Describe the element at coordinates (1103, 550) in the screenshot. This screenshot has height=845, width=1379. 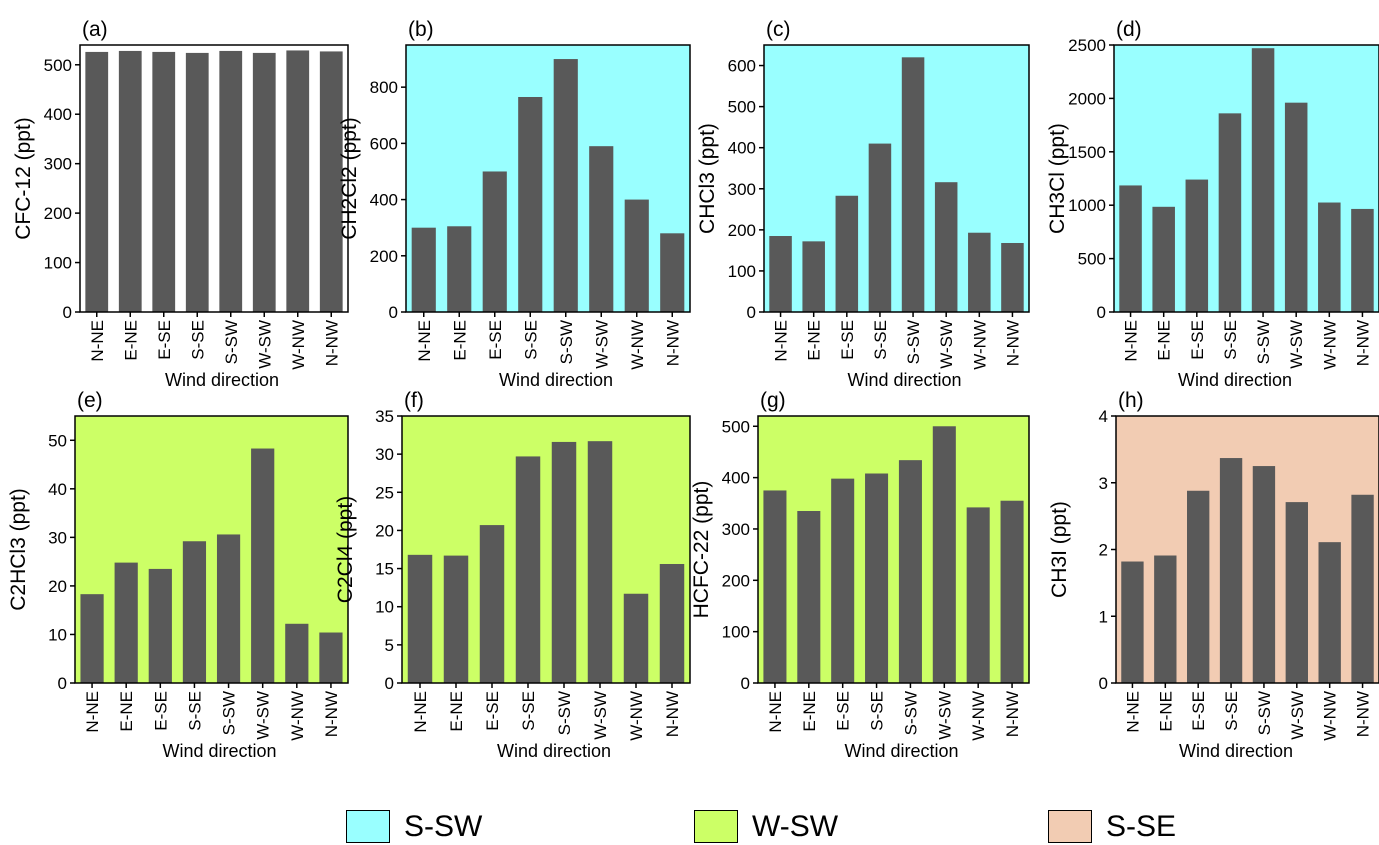
I see `y-tick-label: 2` at that location.